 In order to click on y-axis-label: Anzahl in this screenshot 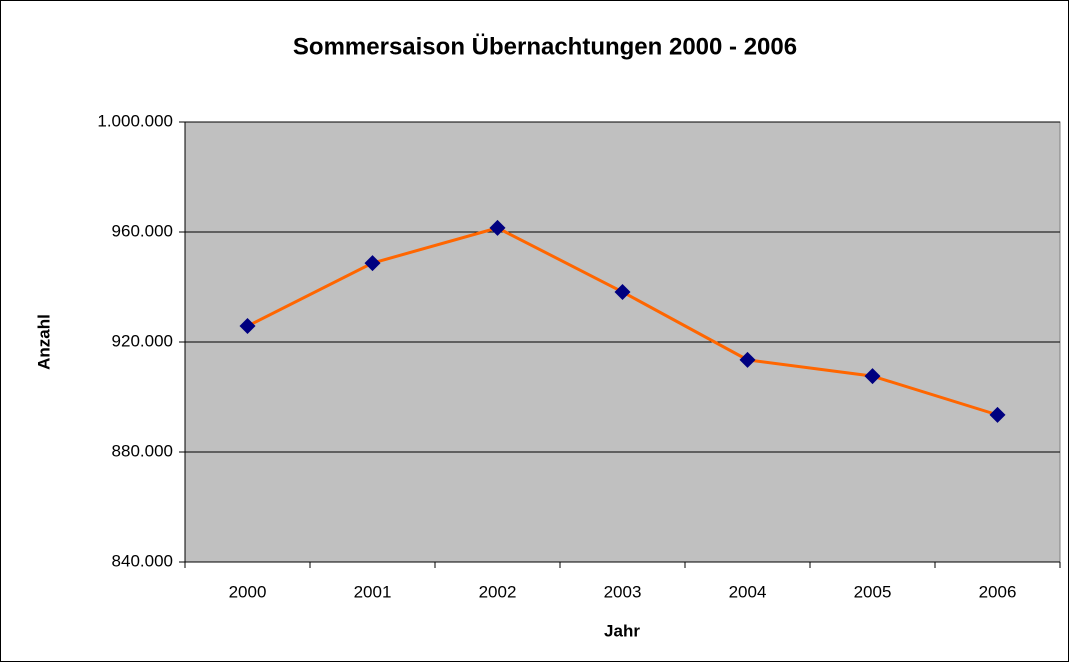, I will do `click(43, 342)`.